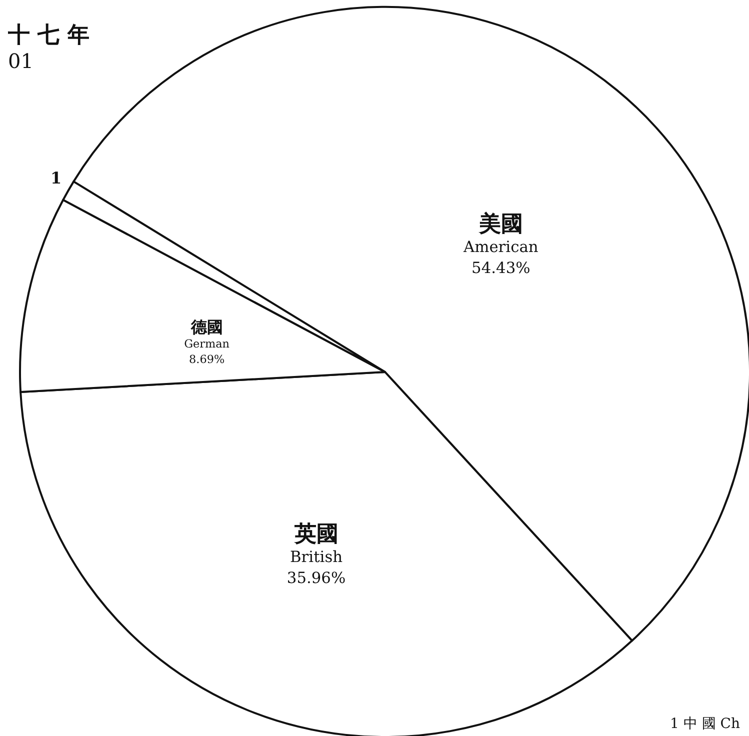  Describe the element at coordinates (500, 233) in the screenshot. I see `slice-label: 美國 American` at that location.